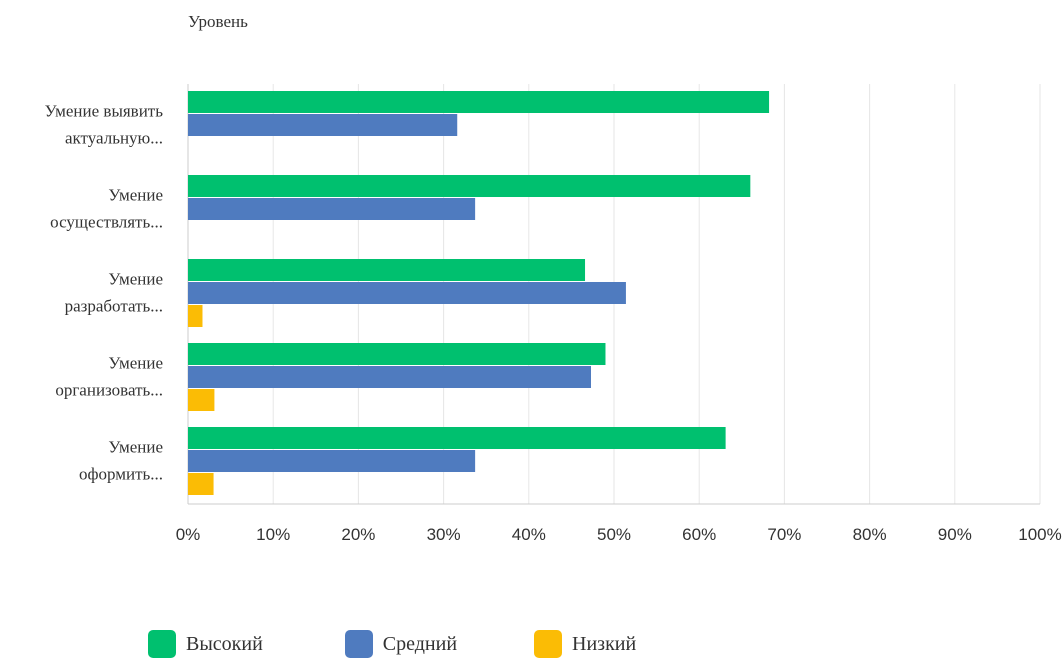 The width and height of the screenshot is (1062, 658). Describe the element at coordinates (218, 21) in the screenshot. I see `chart-title: Уровень` at that location.